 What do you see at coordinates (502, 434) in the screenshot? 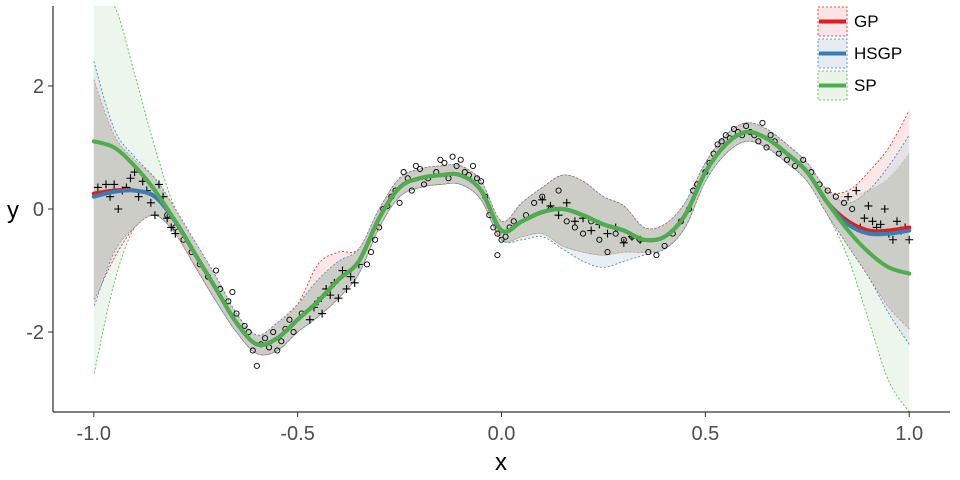
I see `x-tick-label: 0.0` at bounding box center [502, 434].